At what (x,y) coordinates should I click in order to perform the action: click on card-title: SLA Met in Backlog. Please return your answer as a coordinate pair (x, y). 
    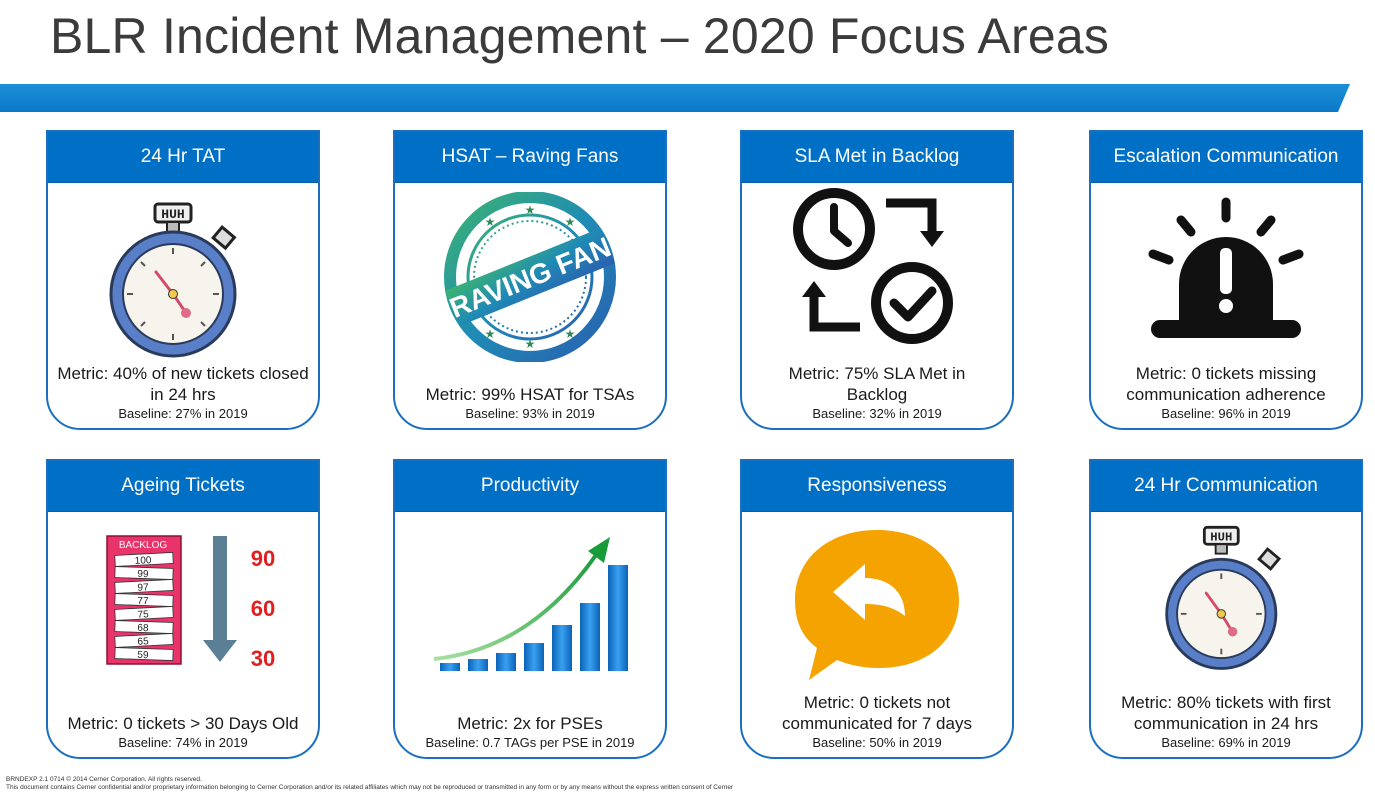
    Looking at the image, I should click on (877, 157).